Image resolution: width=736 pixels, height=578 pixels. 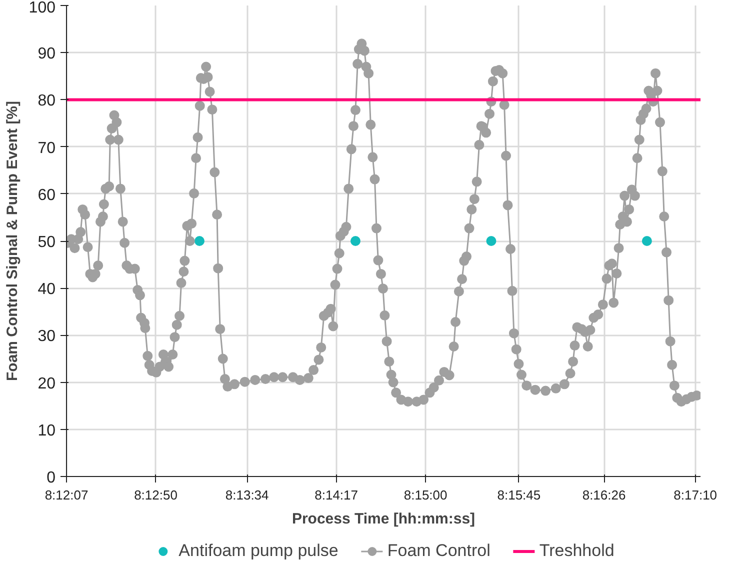 What do you see at coordinates (47, 242) in the screenshot?
I see `y-tick-label: 50` at bounding box center [47, 242].